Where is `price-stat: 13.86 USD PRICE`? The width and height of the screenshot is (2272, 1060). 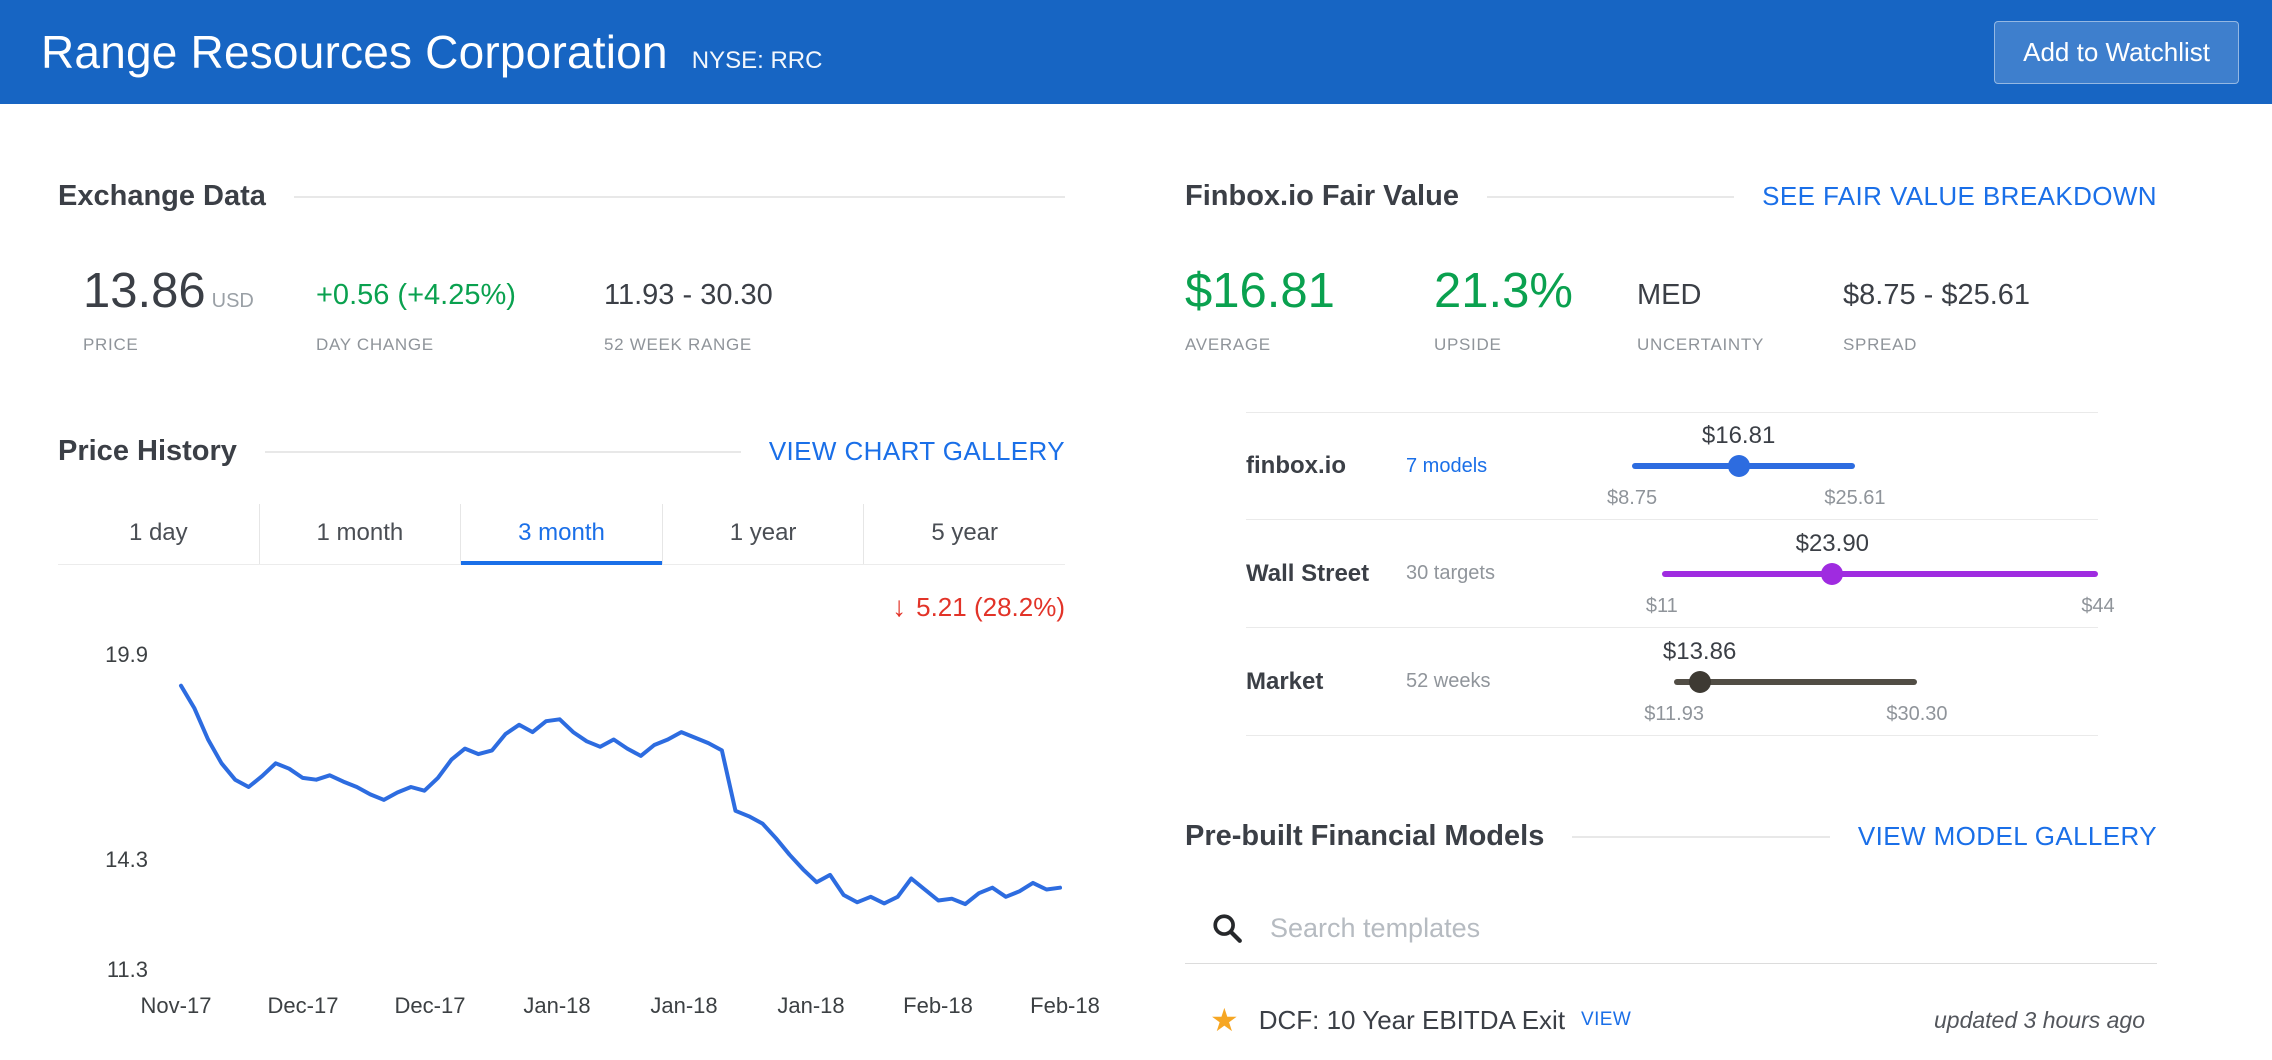 price-stat: 13.86 USD PRICE is located at coordinates (199, 309).